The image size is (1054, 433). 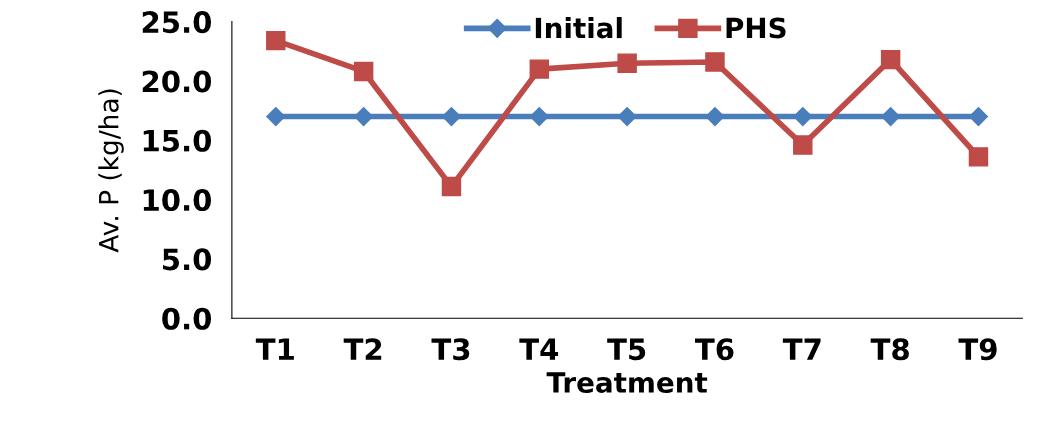 I want to click on legend-label: Initial, so click(x=578, y=27).